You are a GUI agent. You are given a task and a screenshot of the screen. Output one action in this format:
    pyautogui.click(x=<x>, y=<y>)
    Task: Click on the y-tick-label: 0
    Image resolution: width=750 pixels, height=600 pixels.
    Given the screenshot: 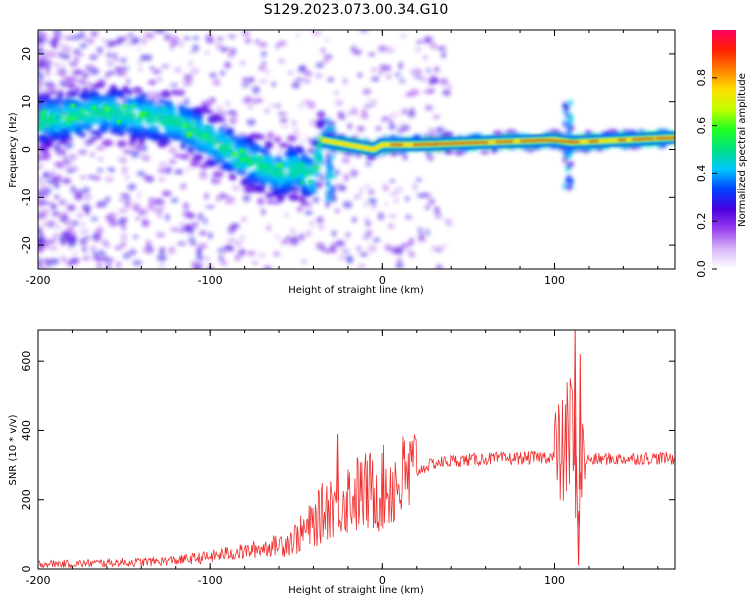 What is the action you would take?
    pyautogui.click(x=26, y=569)
    